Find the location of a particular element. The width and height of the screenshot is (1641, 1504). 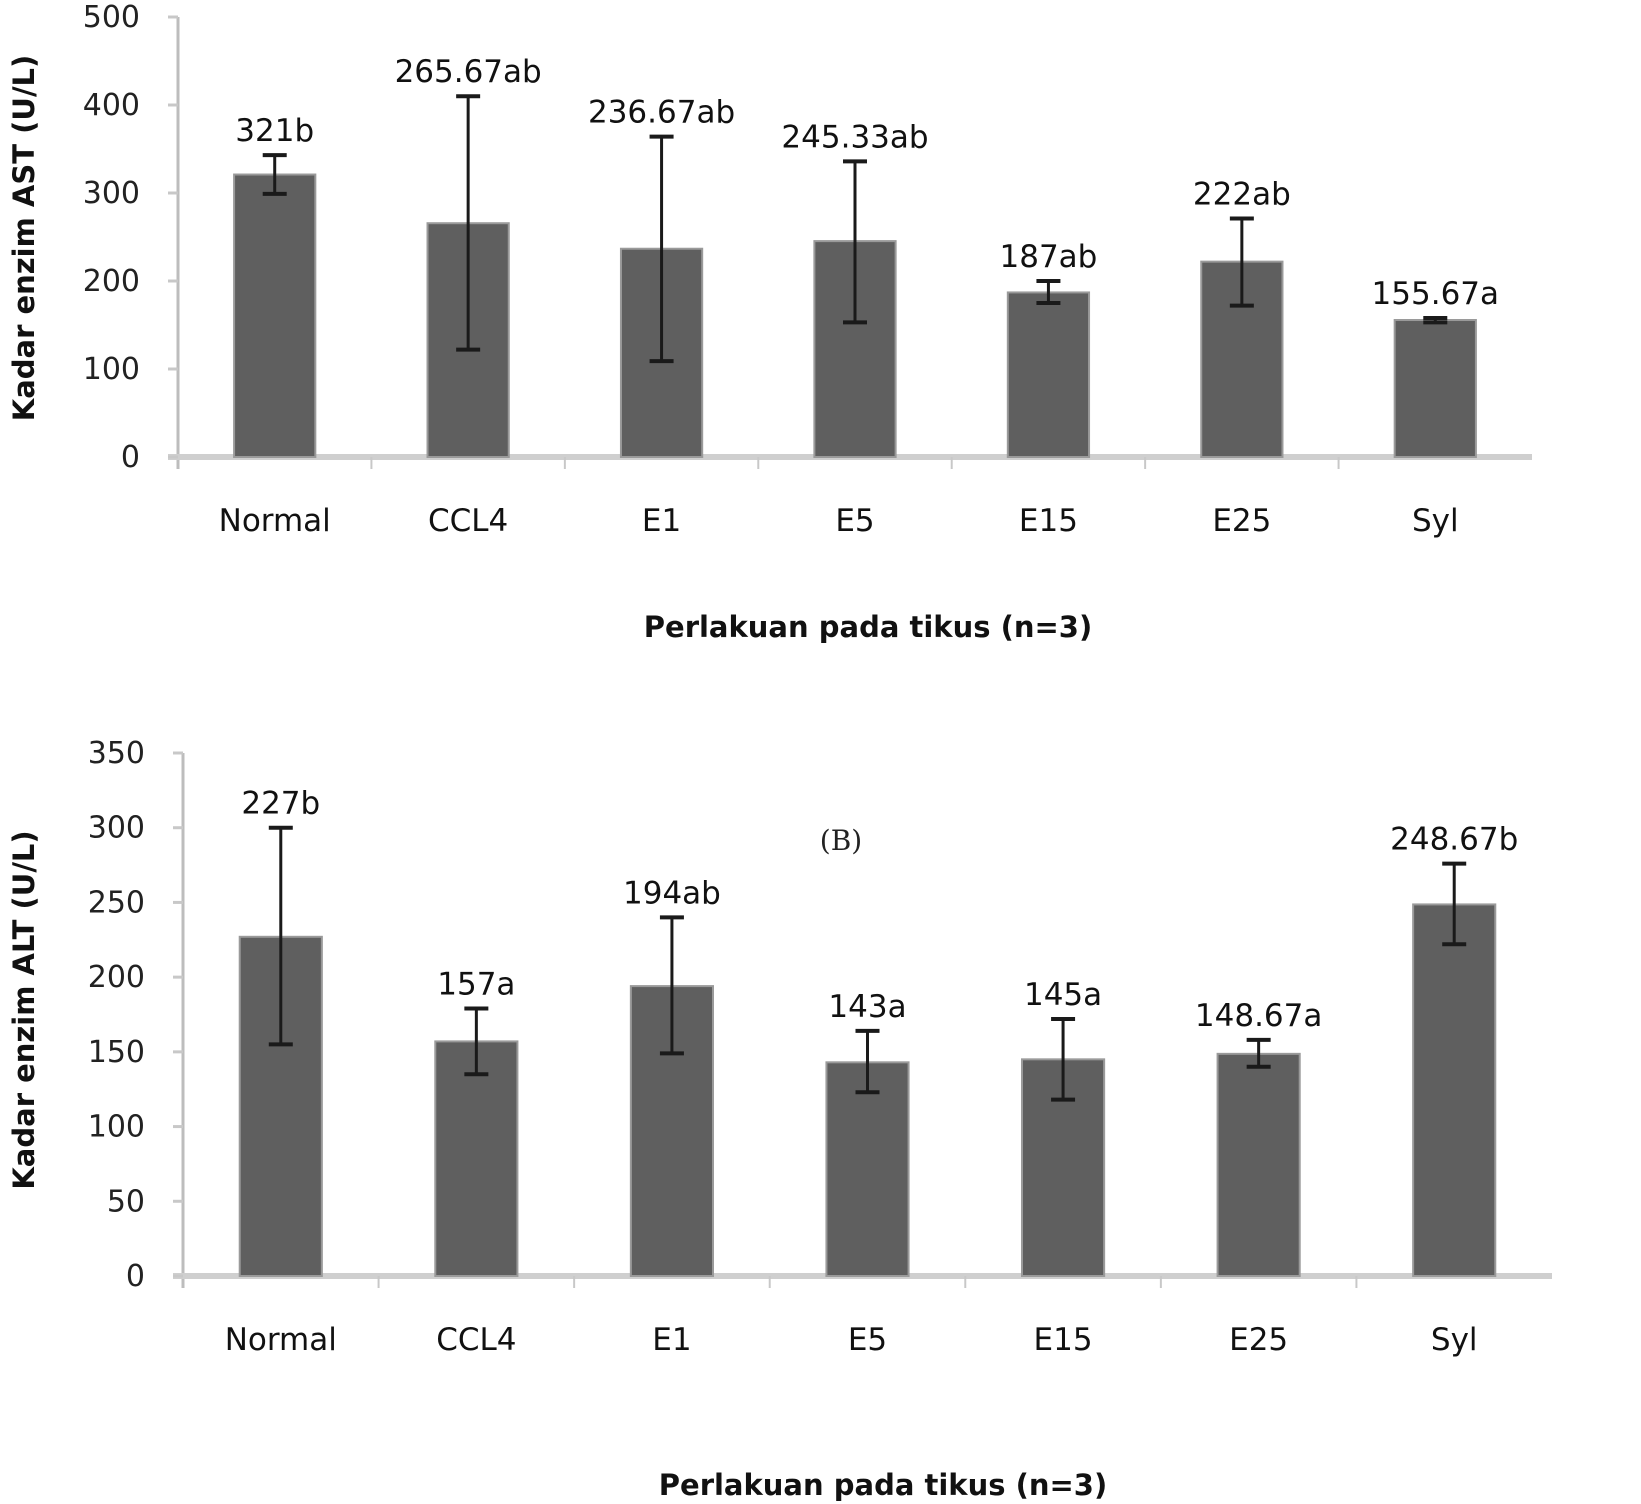

y-tick-label: 400 is located at coordinates (111, 105).